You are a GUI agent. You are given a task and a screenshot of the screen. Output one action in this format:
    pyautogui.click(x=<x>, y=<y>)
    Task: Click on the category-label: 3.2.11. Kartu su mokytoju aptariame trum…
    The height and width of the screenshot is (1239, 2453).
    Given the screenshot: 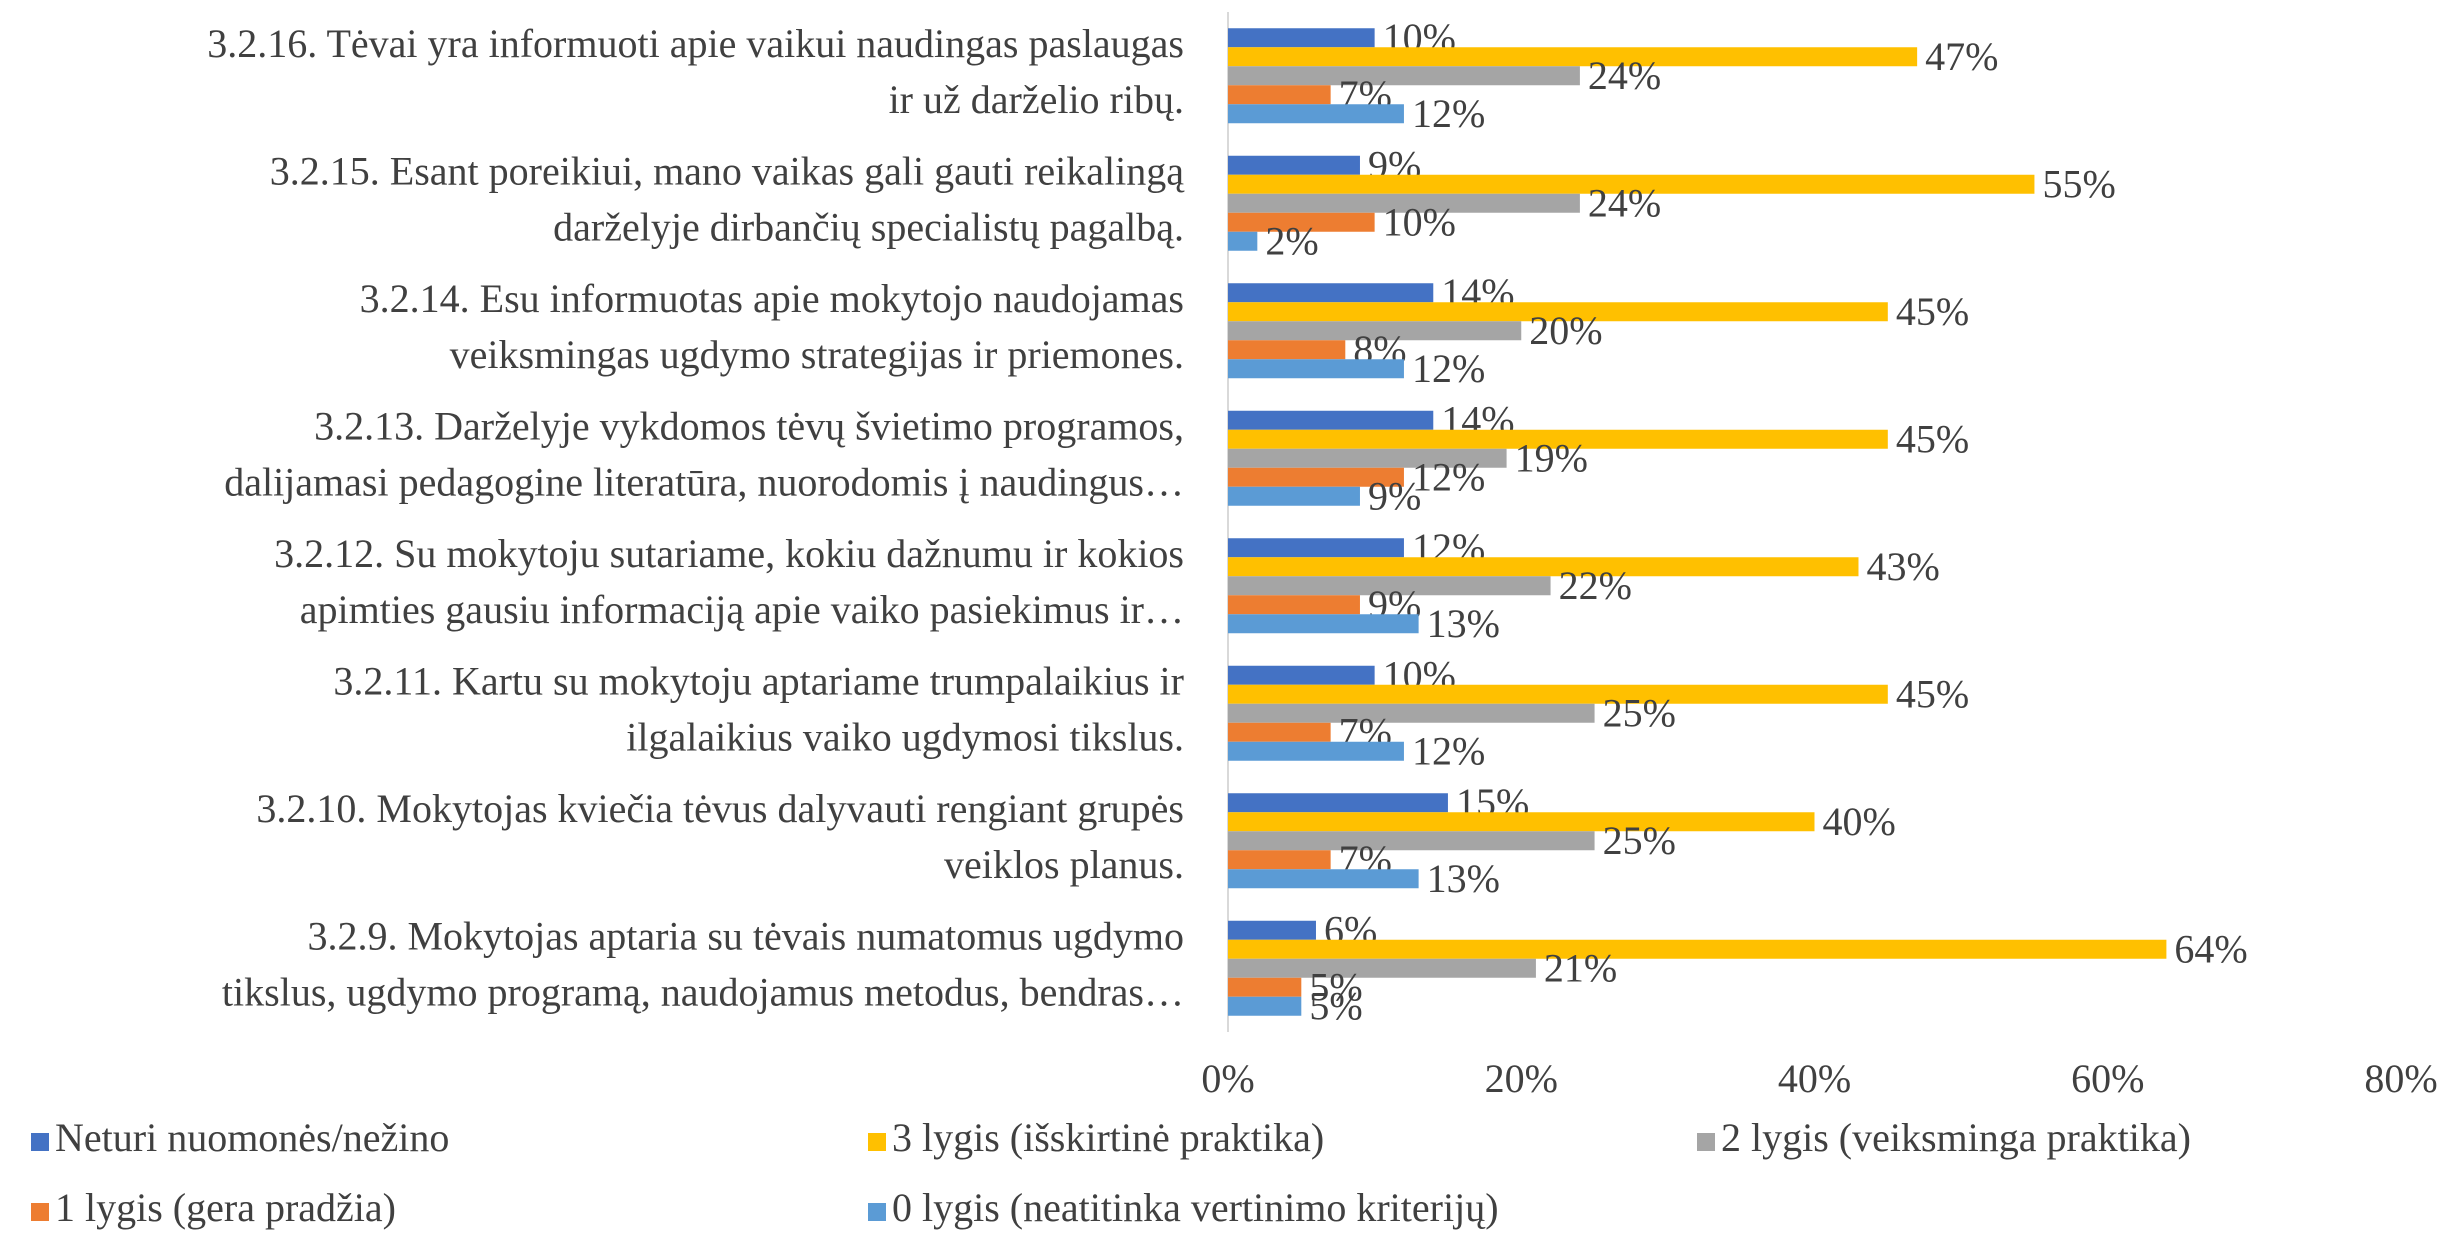 What is the action you would take?
    pyautogui.click(x=758, y=708)
    